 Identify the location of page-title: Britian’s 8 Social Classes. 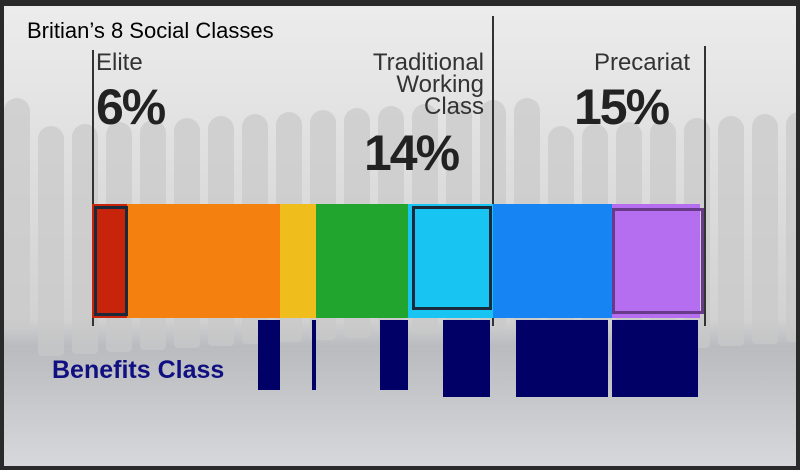
(150, 30).